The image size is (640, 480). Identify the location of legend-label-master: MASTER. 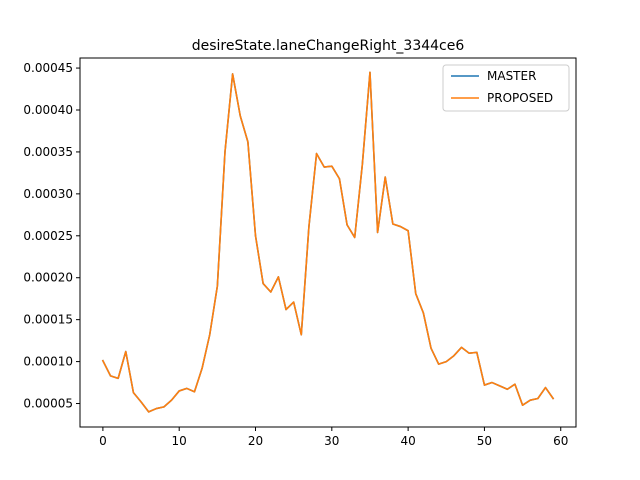
(511, 76).